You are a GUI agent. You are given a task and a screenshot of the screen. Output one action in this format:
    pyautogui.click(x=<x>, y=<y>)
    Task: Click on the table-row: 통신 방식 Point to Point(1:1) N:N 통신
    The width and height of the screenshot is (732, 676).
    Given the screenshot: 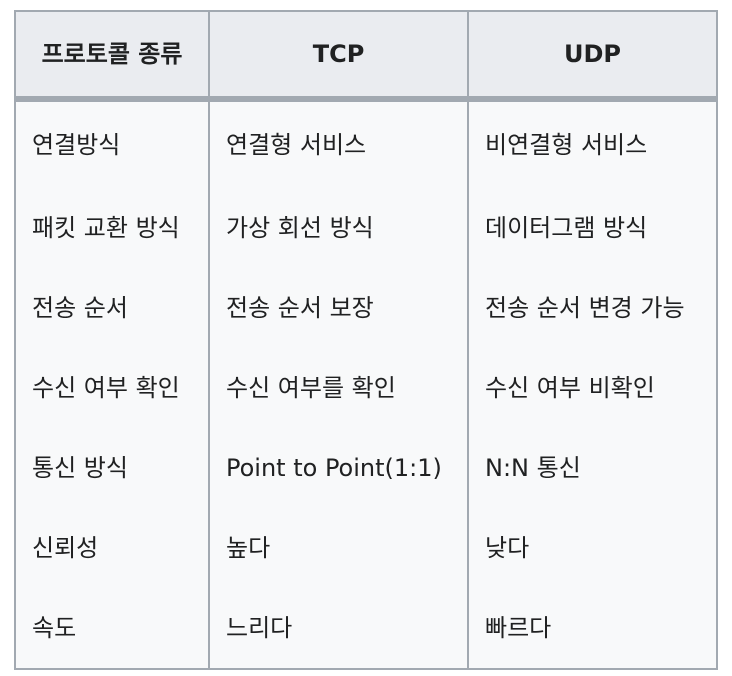 What is the action you would take?
    pyautogui.click(x=366, y=468)
    